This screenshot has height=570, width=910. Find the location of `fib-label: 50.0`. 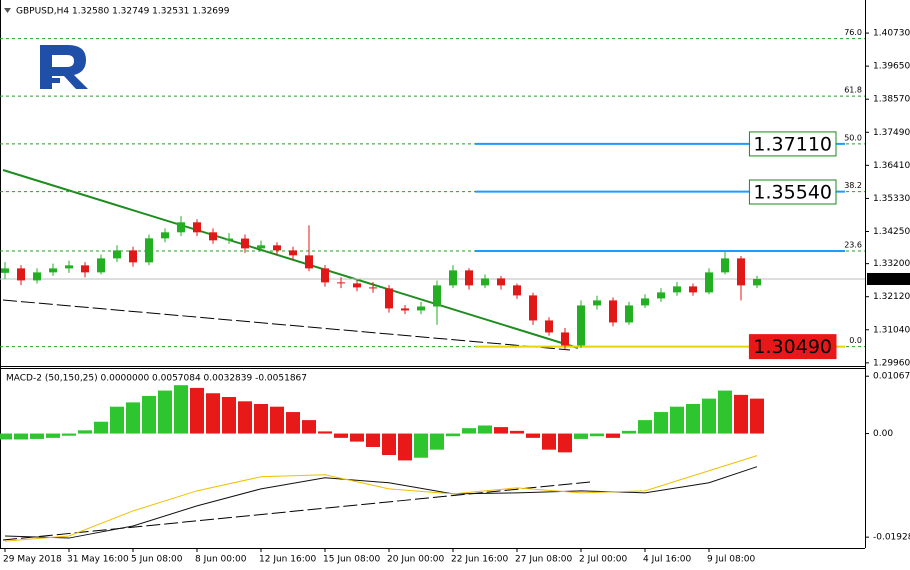

fib-label: 50.0 is located at coordinates (853, 137).